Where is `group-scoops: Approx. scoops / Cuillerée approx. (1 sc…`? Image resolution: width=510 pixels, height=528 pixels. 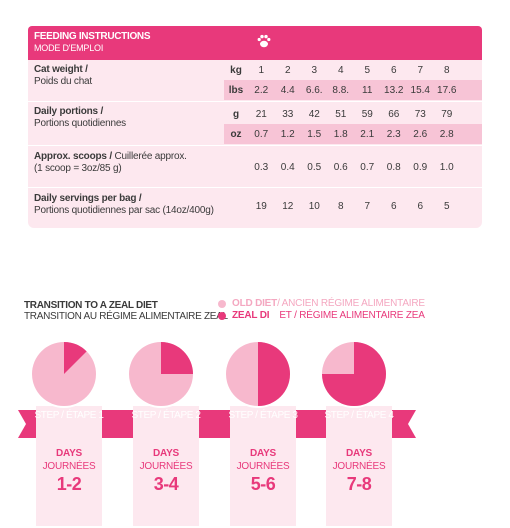
group-scoops: Approx. scoops / Cuillerée approx. (1 sc… is located at coordinates (255, 167).